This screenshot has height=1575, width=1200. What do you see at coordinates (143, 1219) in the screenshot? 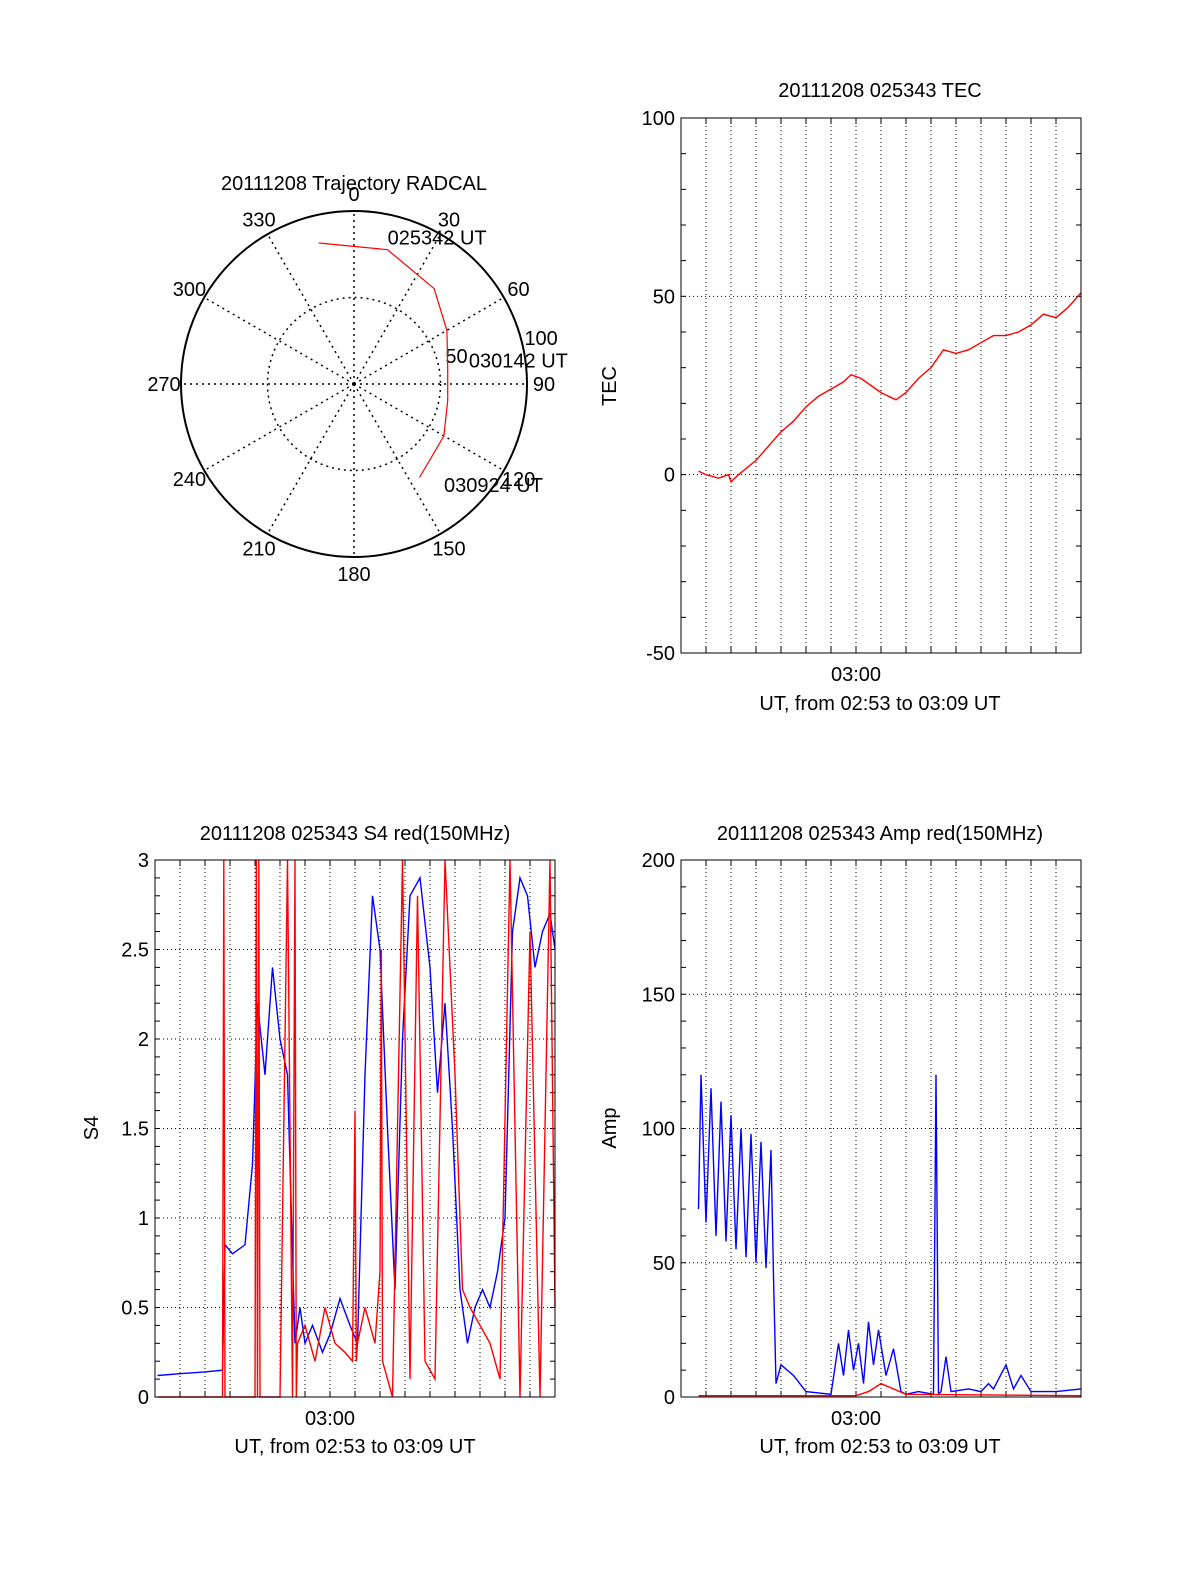
I see `y-tick-label: 1` at bounding box center [143, 1219].